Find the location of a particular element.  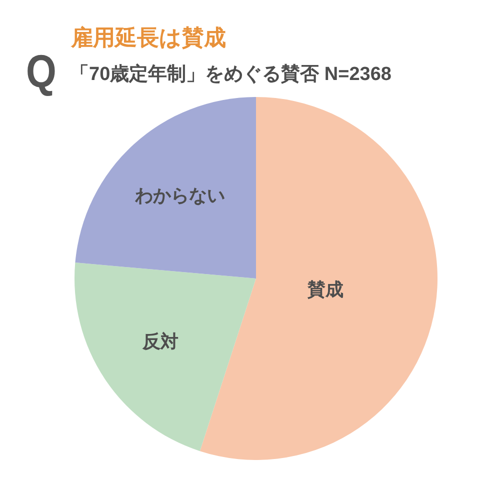

chart-title: 雇用延長は賛成 is located at coordinates (148, 37).